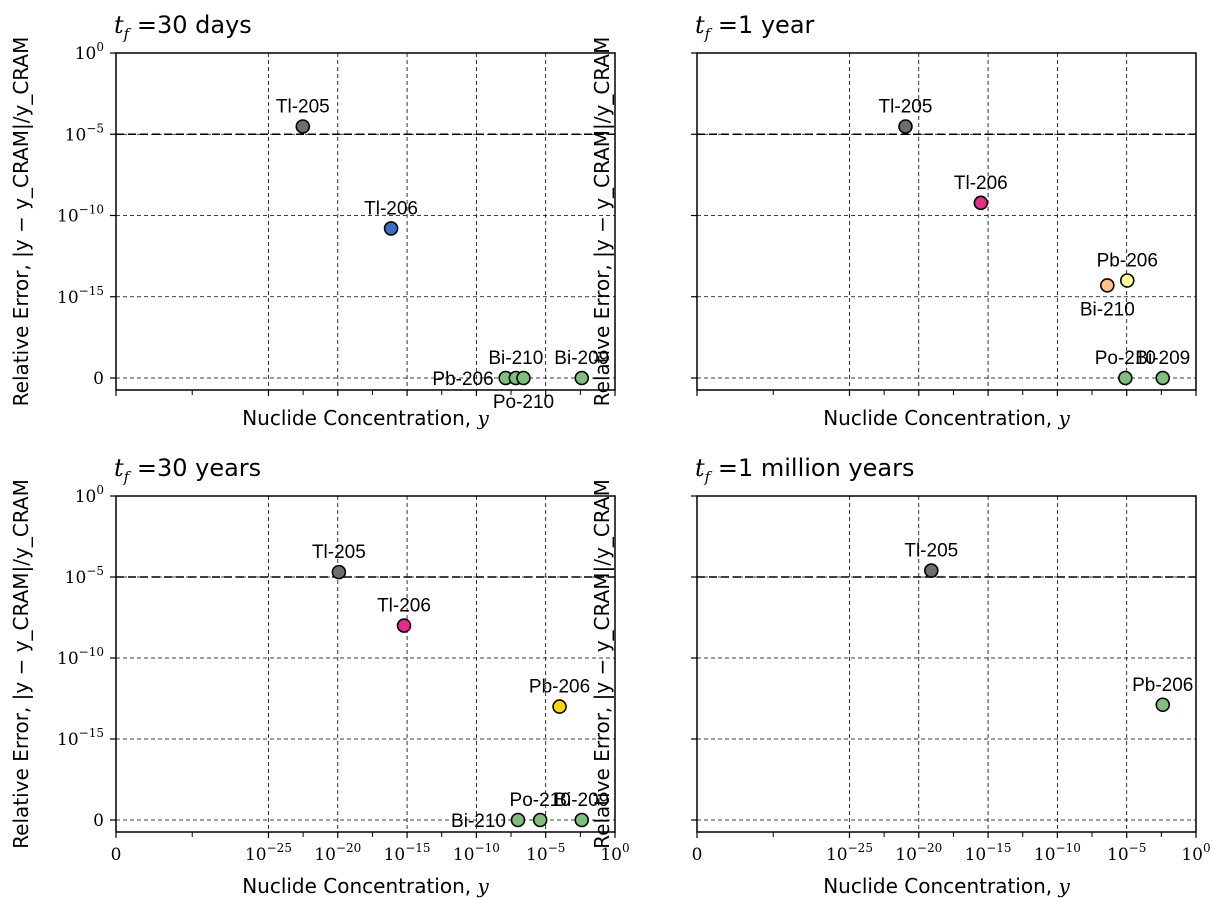 The image size is (1212, 898). Describe the element at coordinates (804, 470) in the screenshot. I see `panel-title: tf =1 million years` at that location.